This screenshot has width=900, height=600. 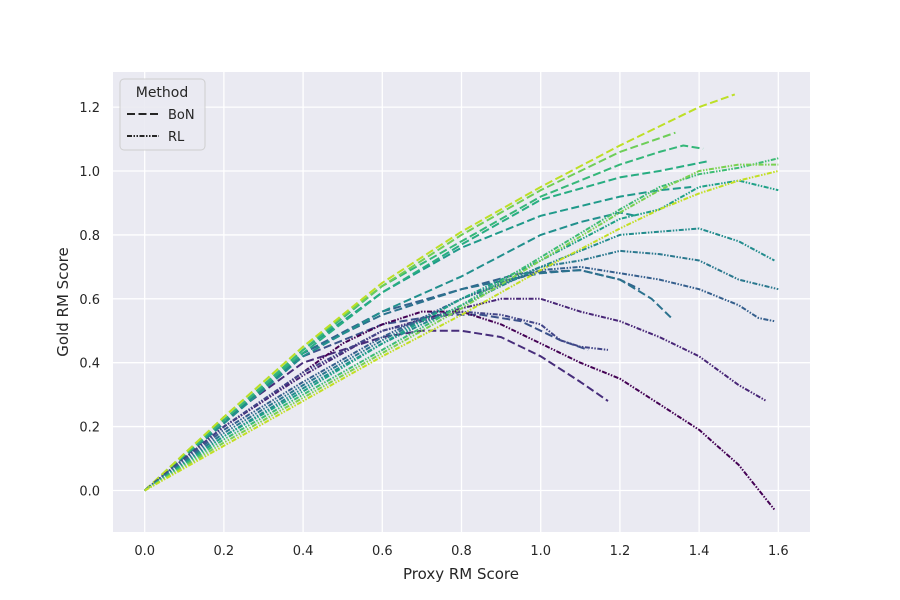 What do you see at coordinates (89, 491) in the screenshot?
I see `y-tick-label: 0.0` at bounding box center [89, 491].